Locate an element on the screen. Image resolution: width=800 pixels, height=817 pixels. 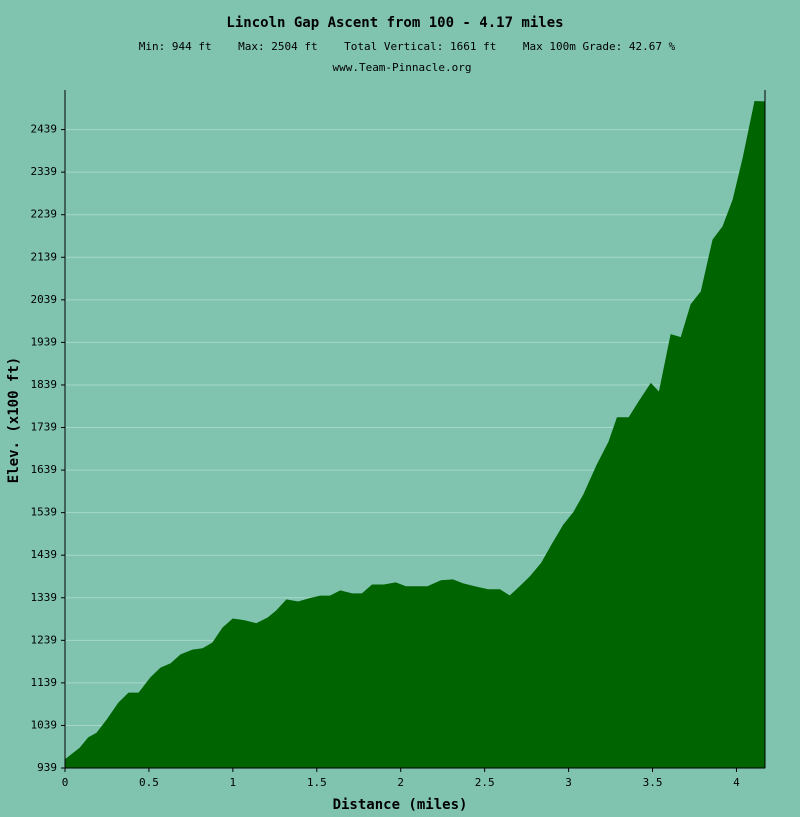
x-tick-label: 1 is located at coordinates (233, 782).